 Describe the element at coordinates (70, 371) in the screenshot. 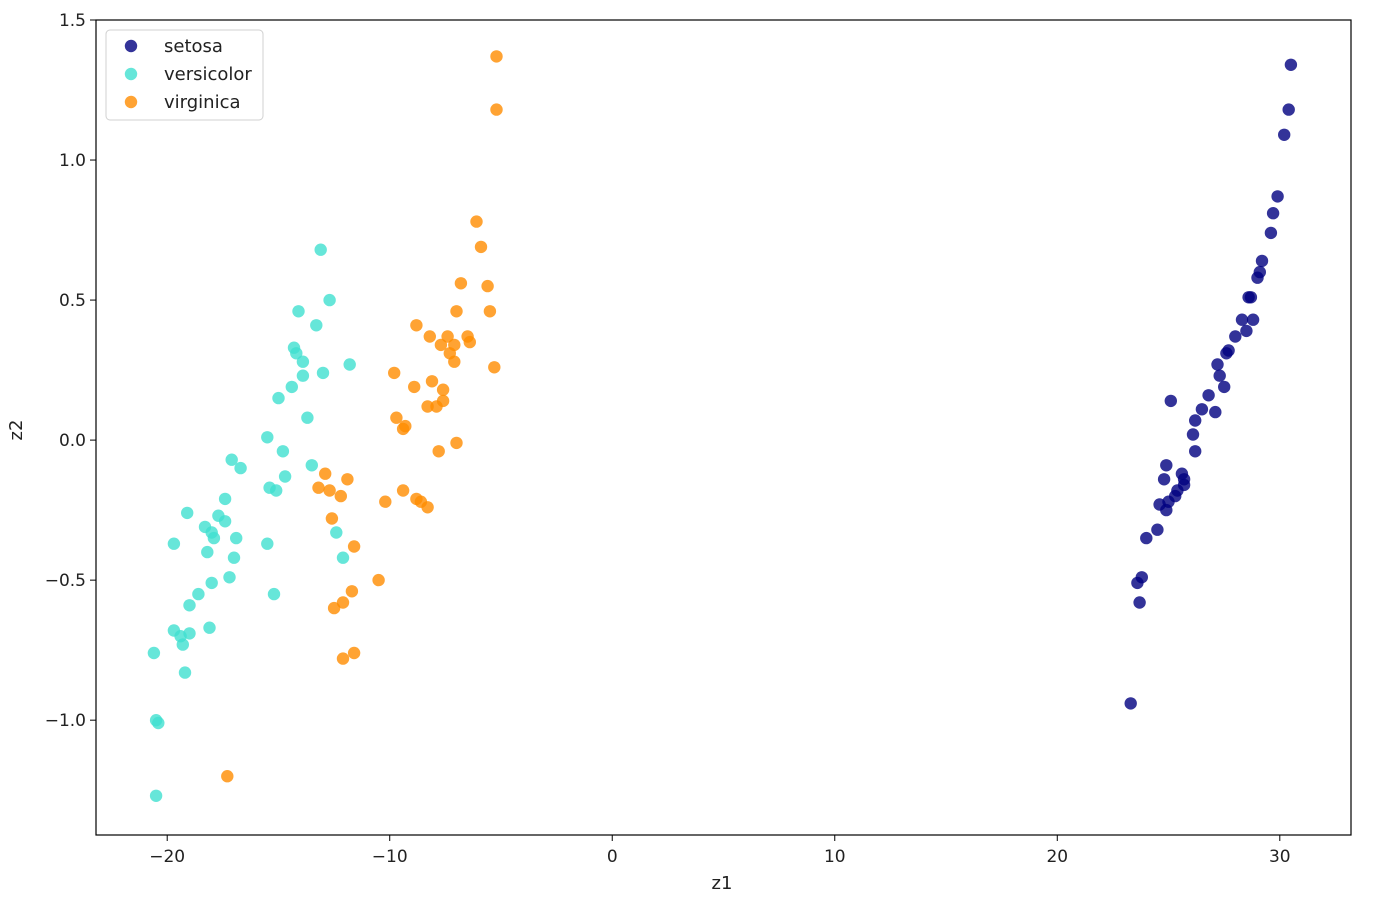

I see `y-axis-ticks: −1.0 −0.5 0.0 0.5 1.0 1.5` at that location.